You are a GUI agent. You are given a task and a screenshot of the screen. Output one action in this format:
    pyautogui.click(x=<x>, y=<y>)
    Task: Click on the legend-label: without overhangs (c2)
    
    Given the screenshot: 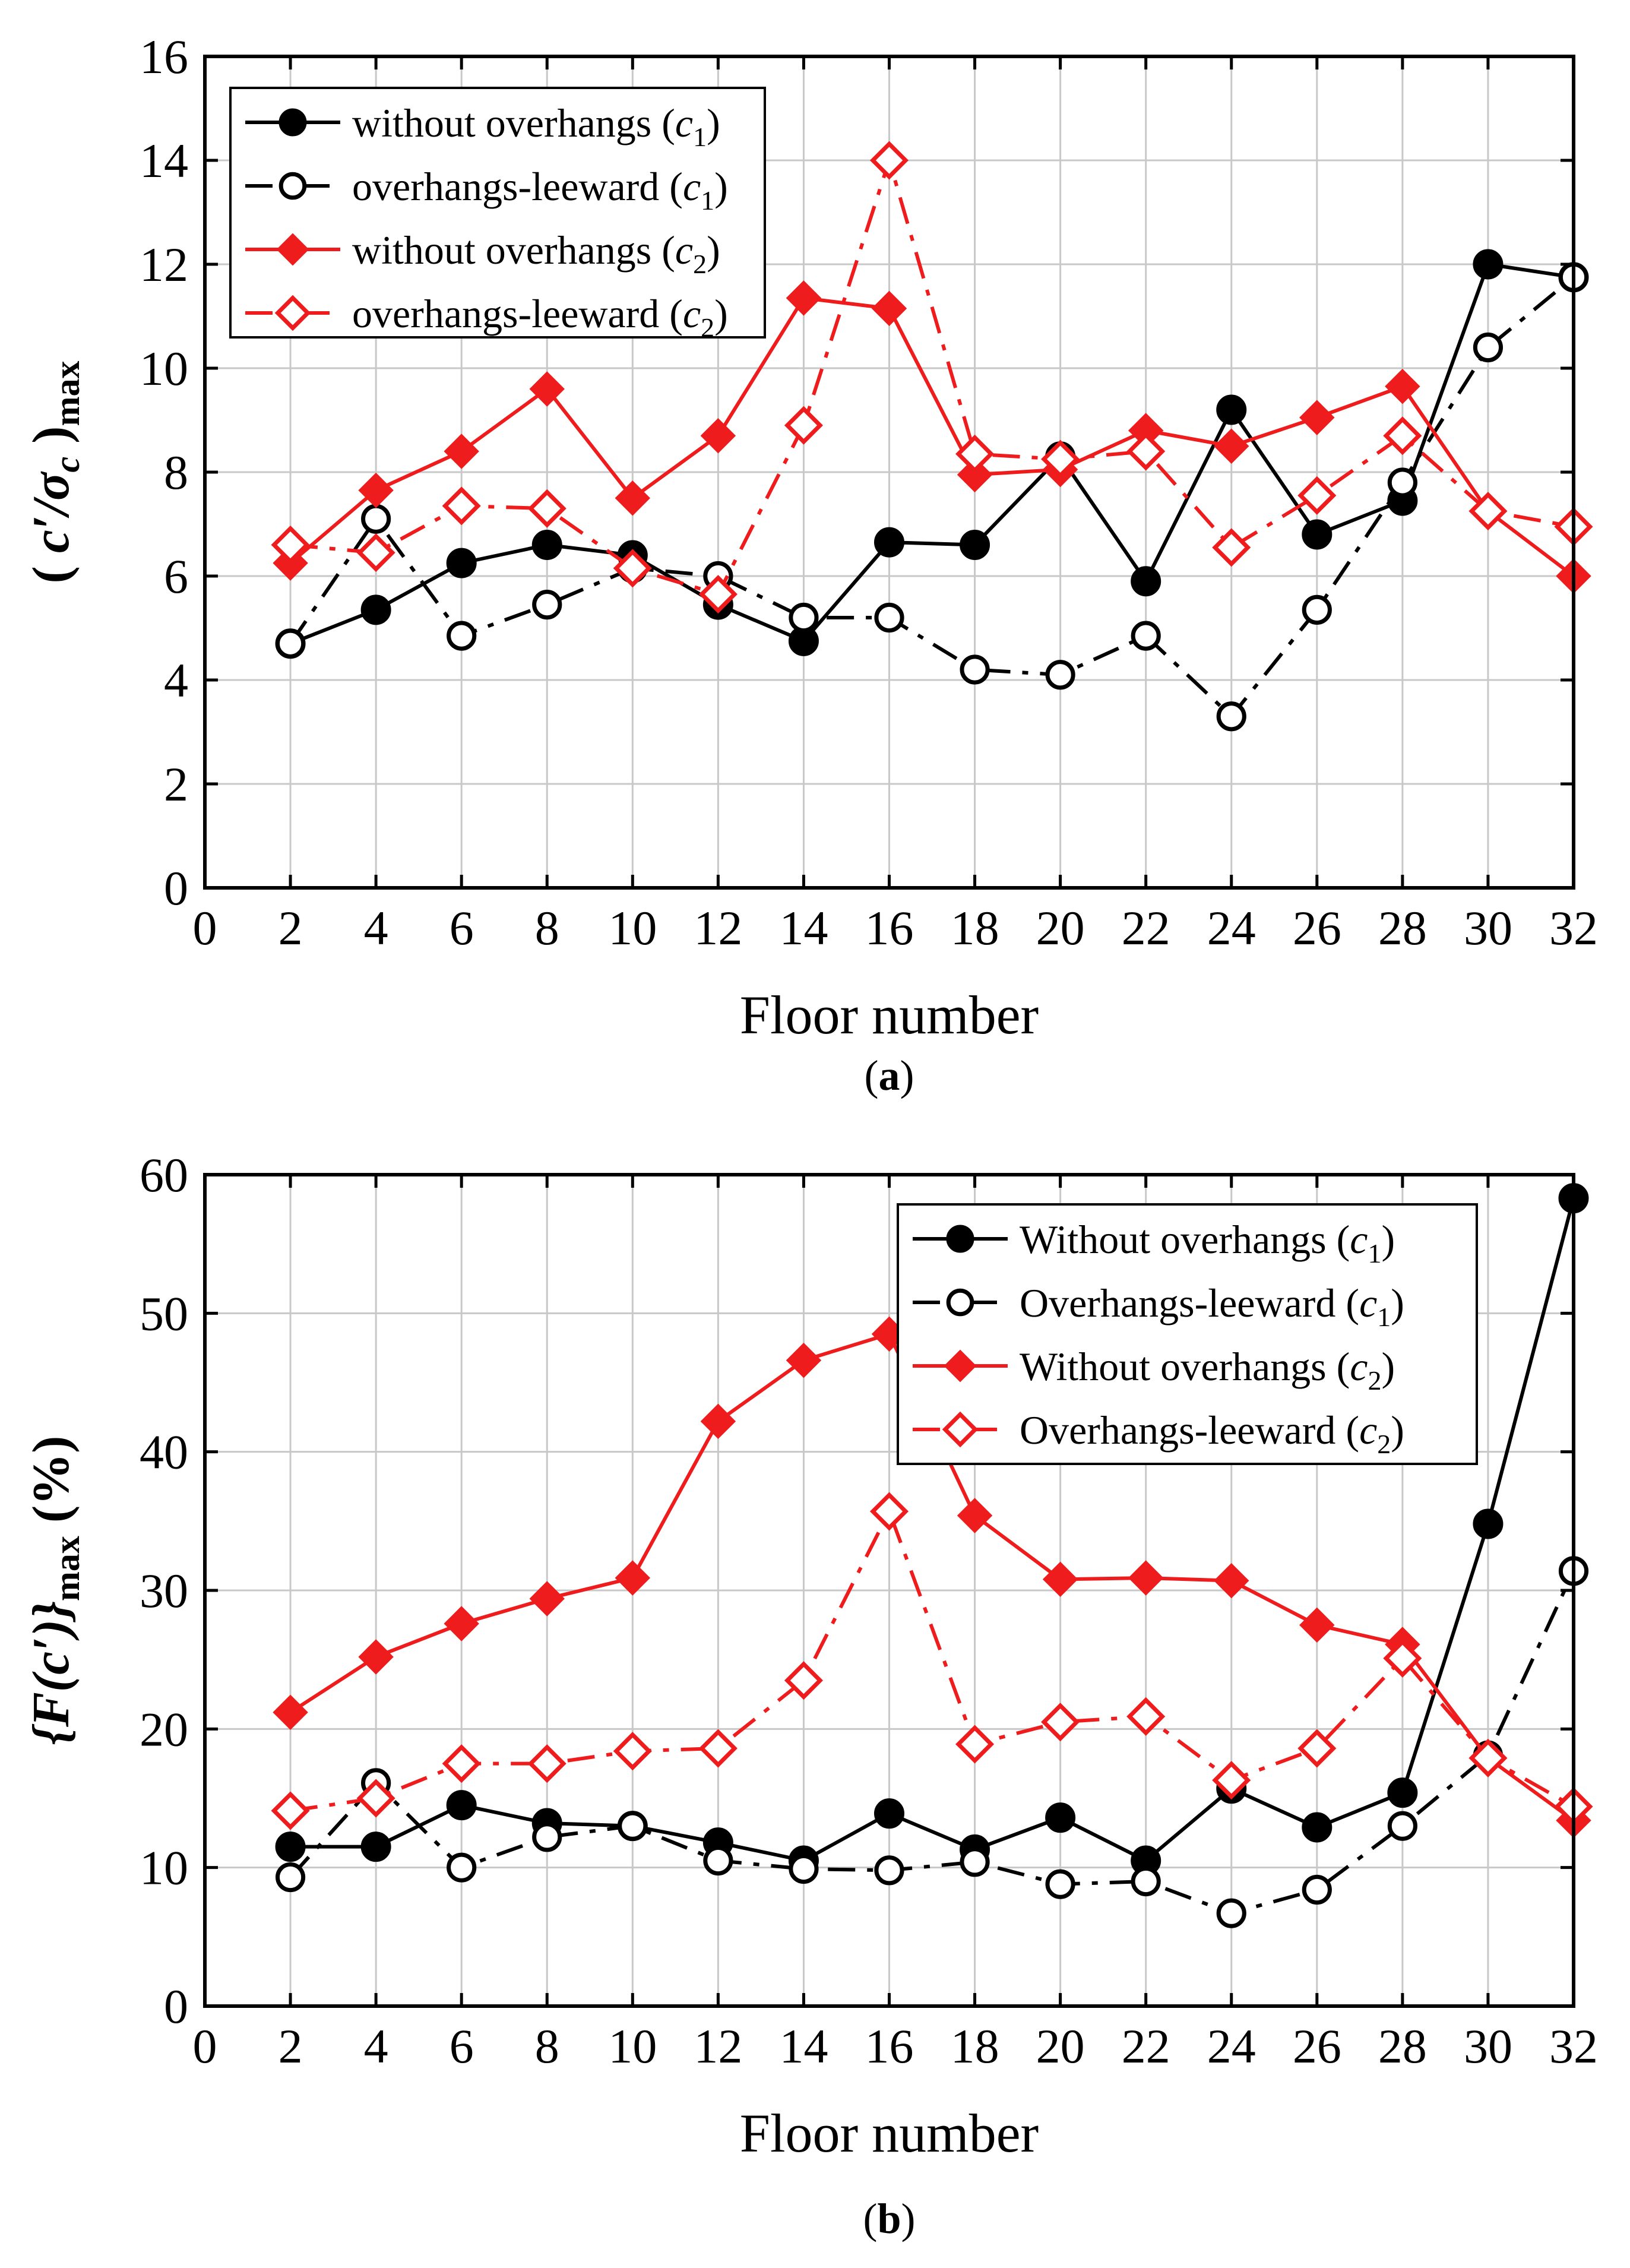 What is the action you would take?
    pyautogui.click(x=536, y=253)
    